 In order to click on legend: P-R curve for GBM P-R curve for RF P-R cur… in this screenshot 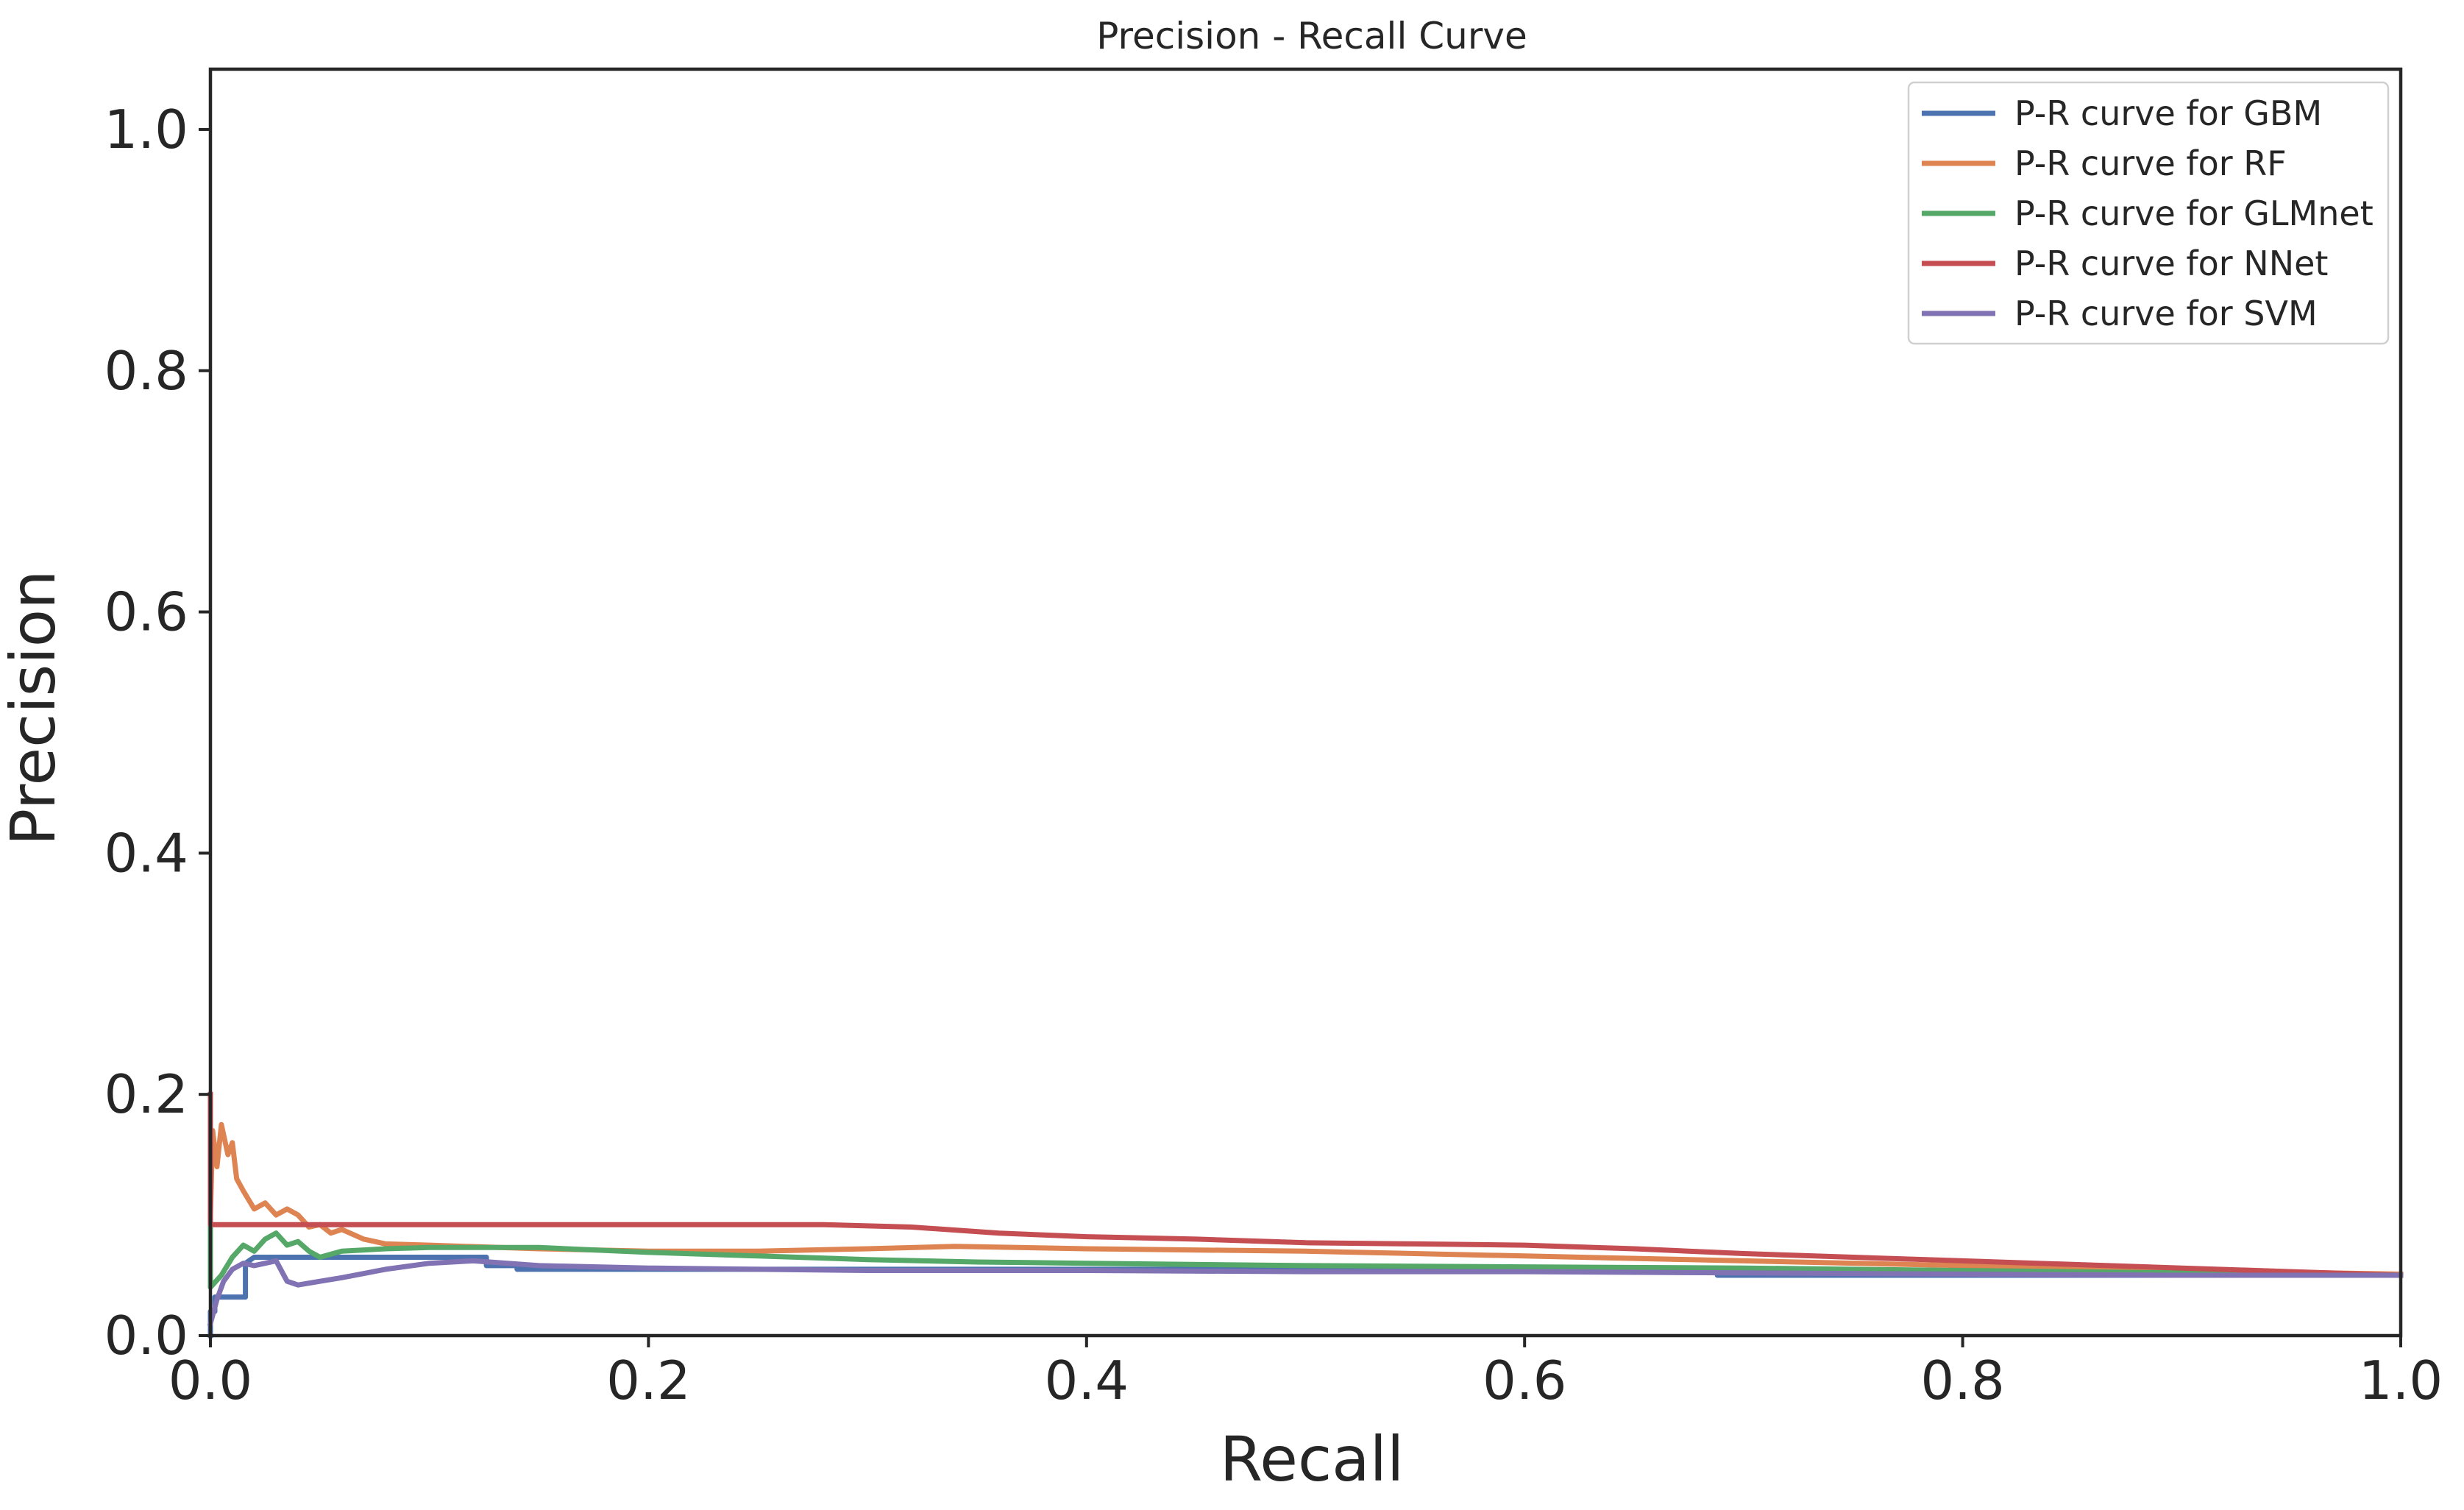, I will do `click(2148, 213)`.